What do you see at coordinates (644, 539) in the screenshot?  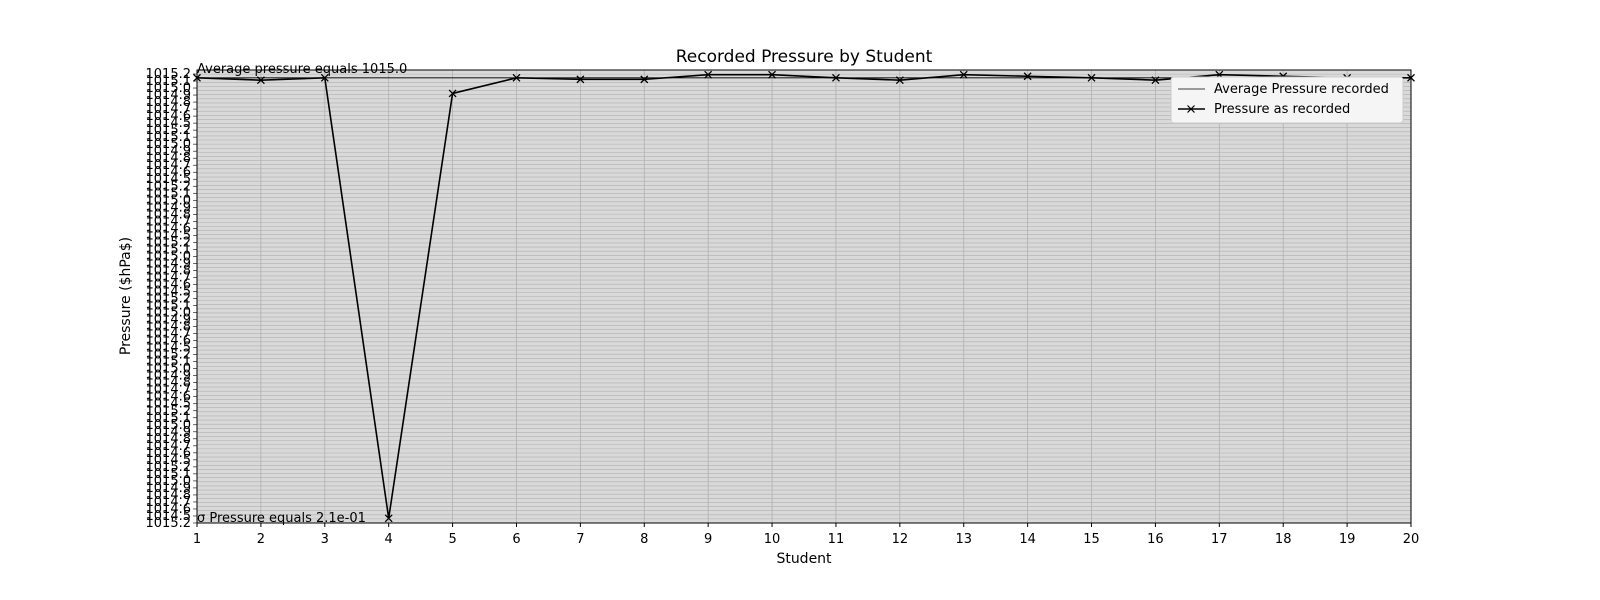 I see `x-tick-label-8: 8` at bounding box center [644, 539].